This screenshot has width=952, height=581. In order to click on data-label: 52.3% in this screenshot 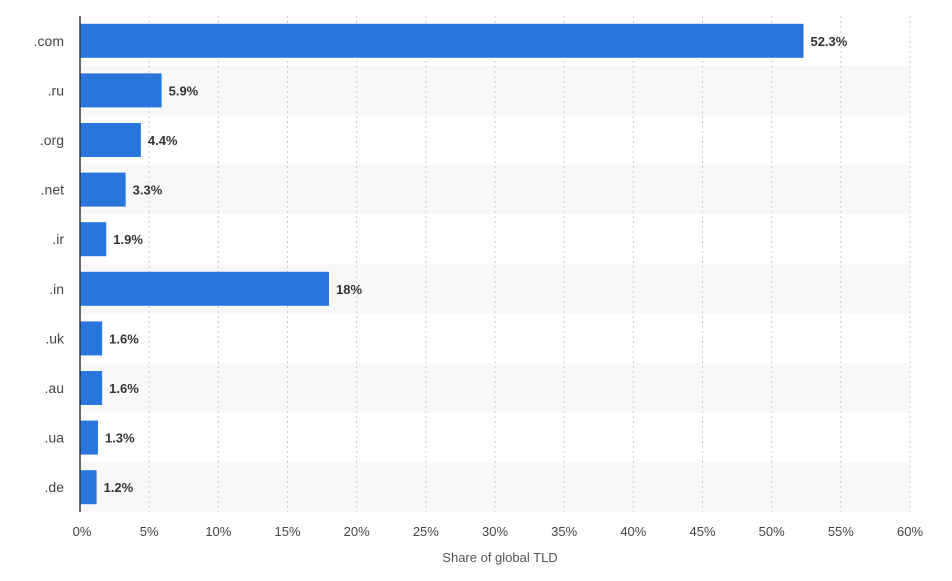, I will do `click(828, 41)`.